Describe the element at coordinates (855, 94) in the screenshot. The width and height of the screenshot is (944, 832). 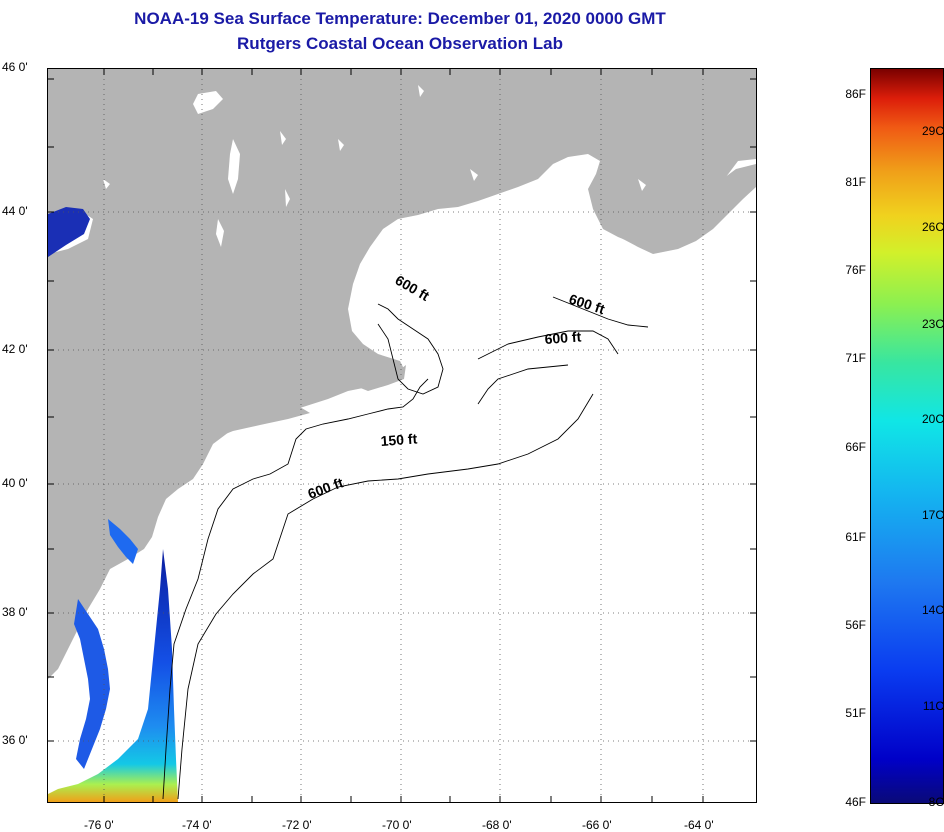
I see `colorbar-label-86f: 86F` at that location.